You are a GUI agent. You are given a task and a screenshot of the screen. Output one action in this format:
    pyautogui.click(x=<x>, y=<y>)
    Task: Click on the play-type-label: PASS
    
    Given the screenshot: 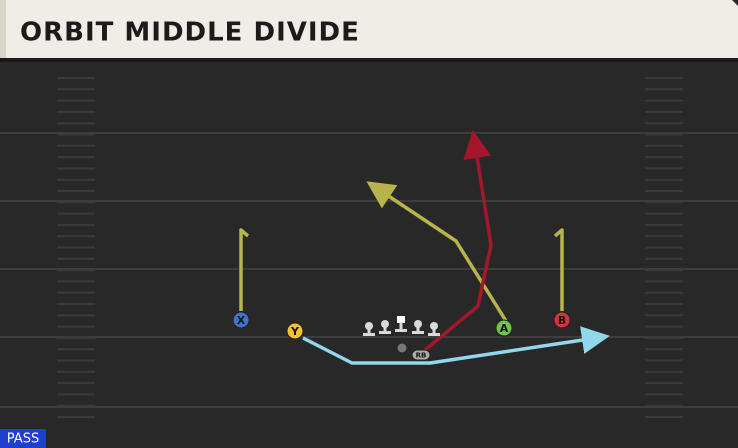 What is the action you would take?
    pyautogui.click(x=23, y=439)
    